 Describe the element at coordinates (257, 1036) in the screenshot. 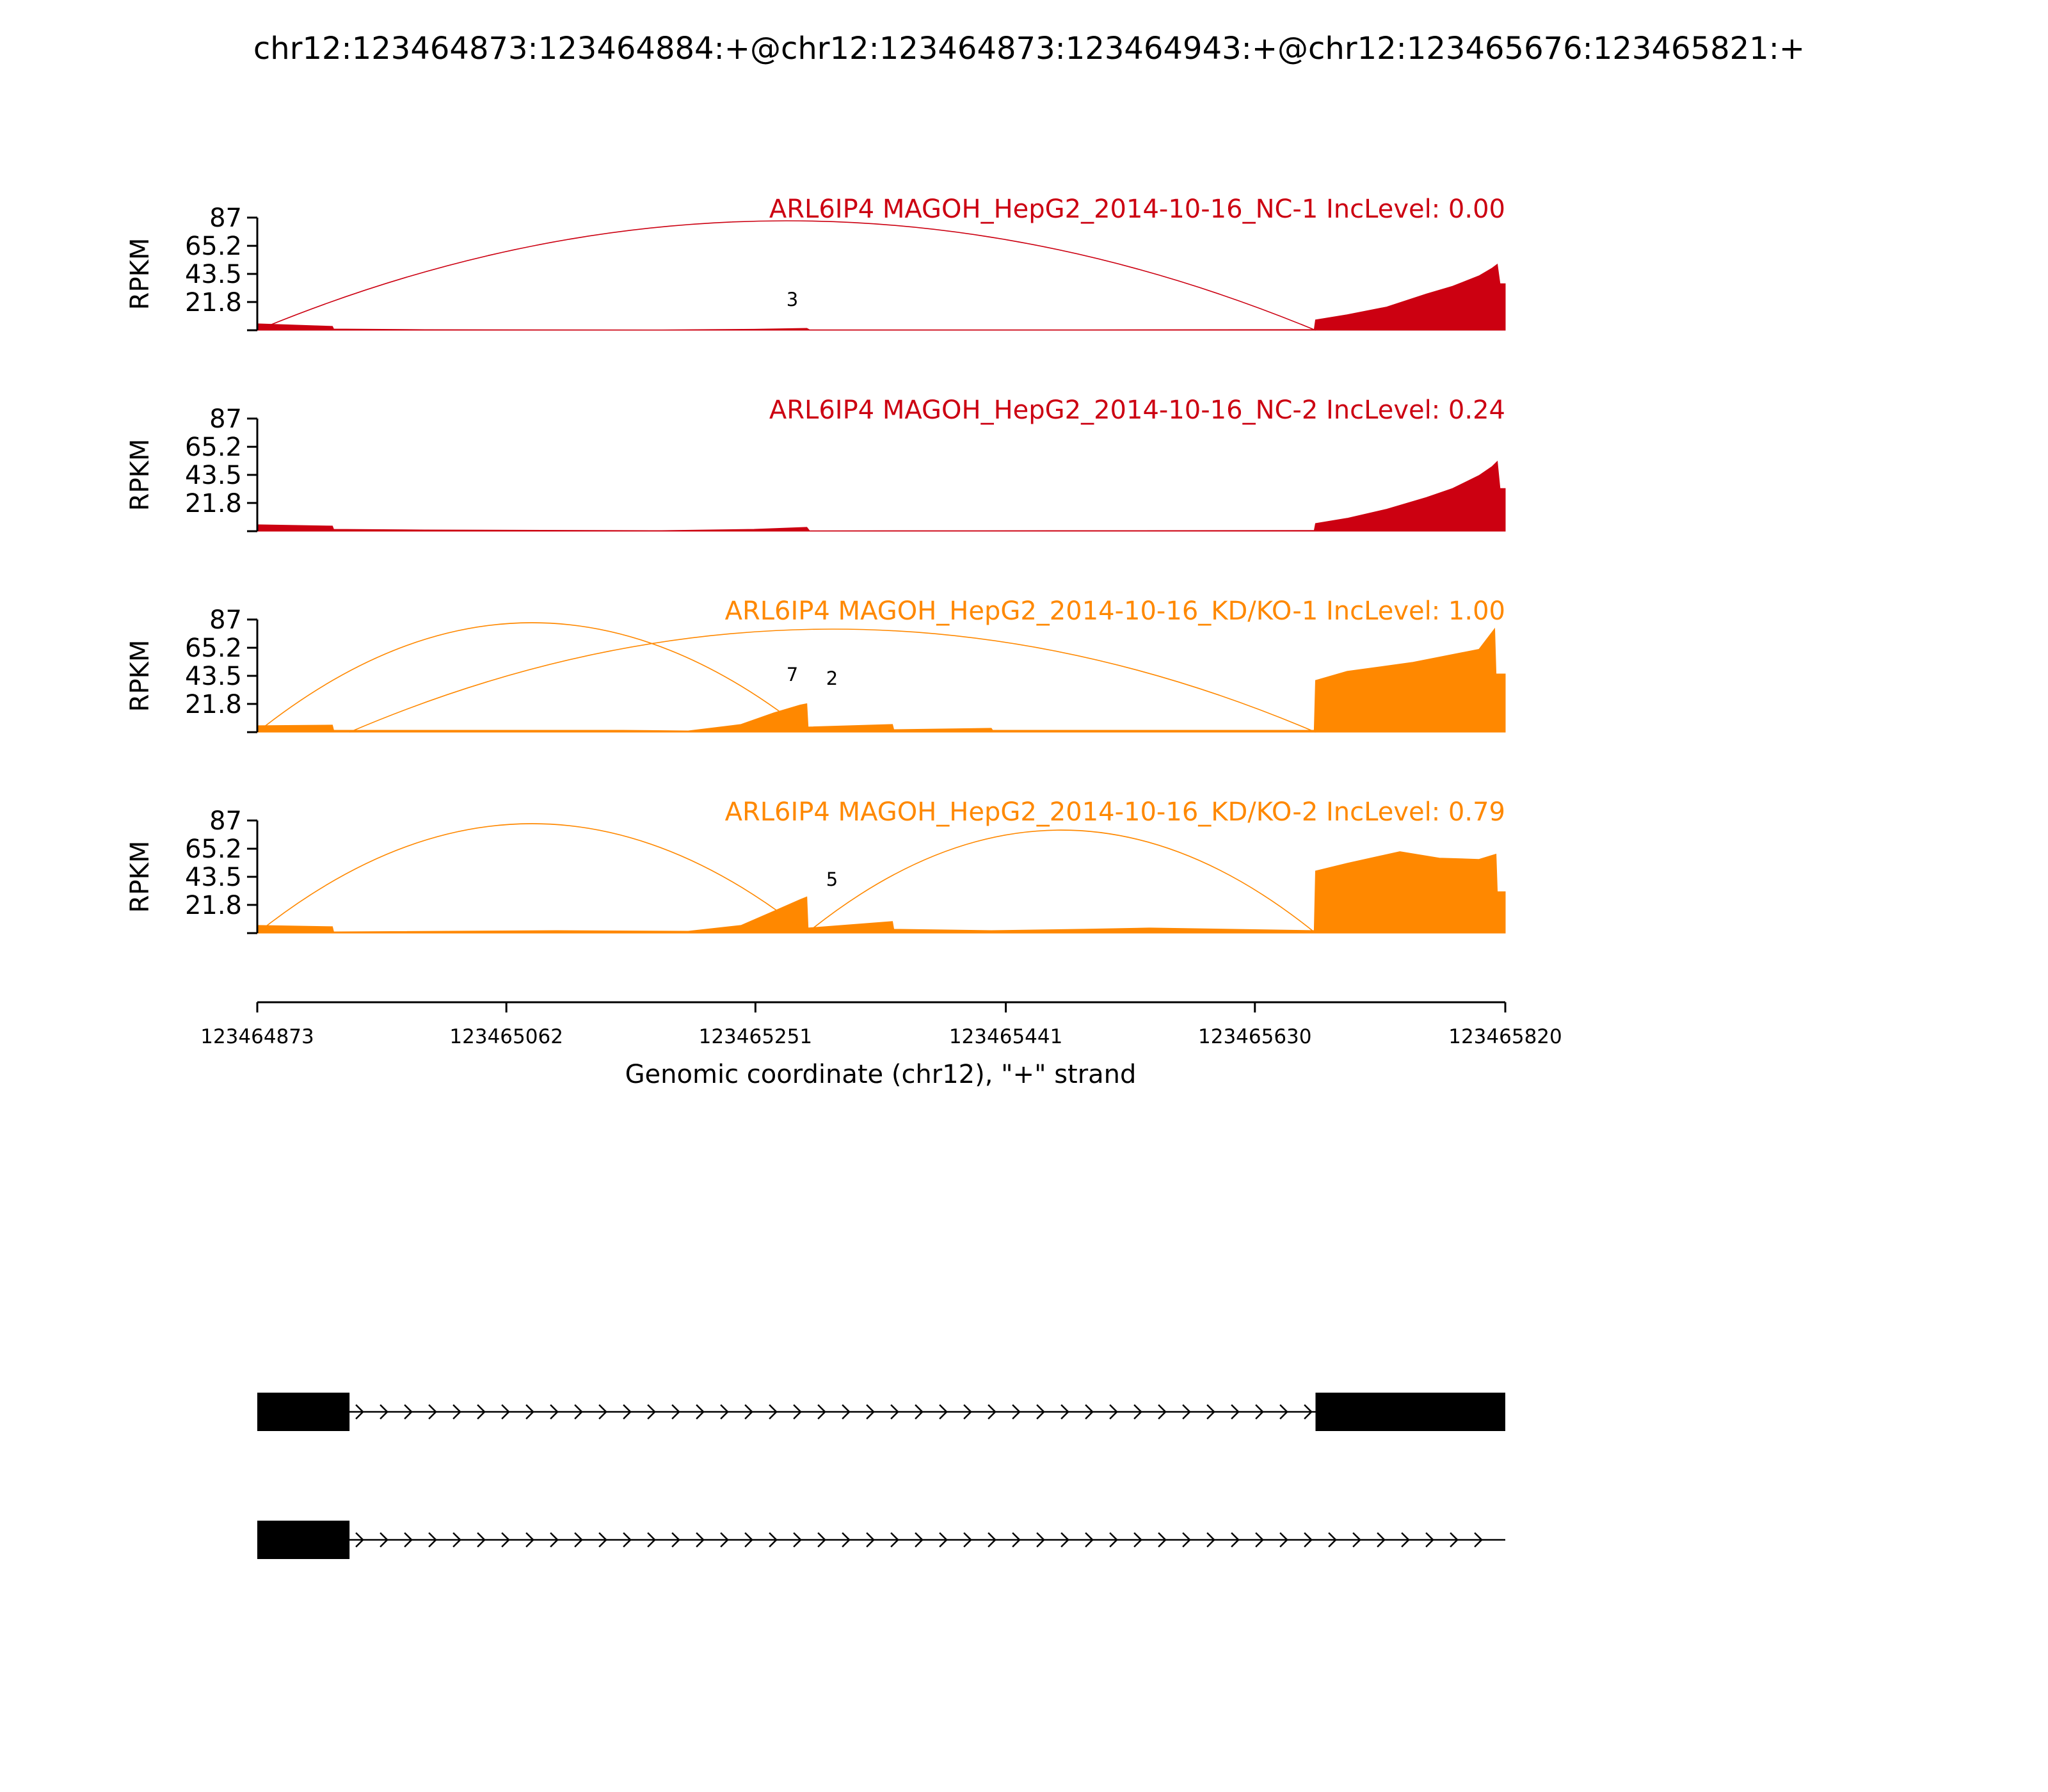

I see `x-tick-label: 123464873` at that location.